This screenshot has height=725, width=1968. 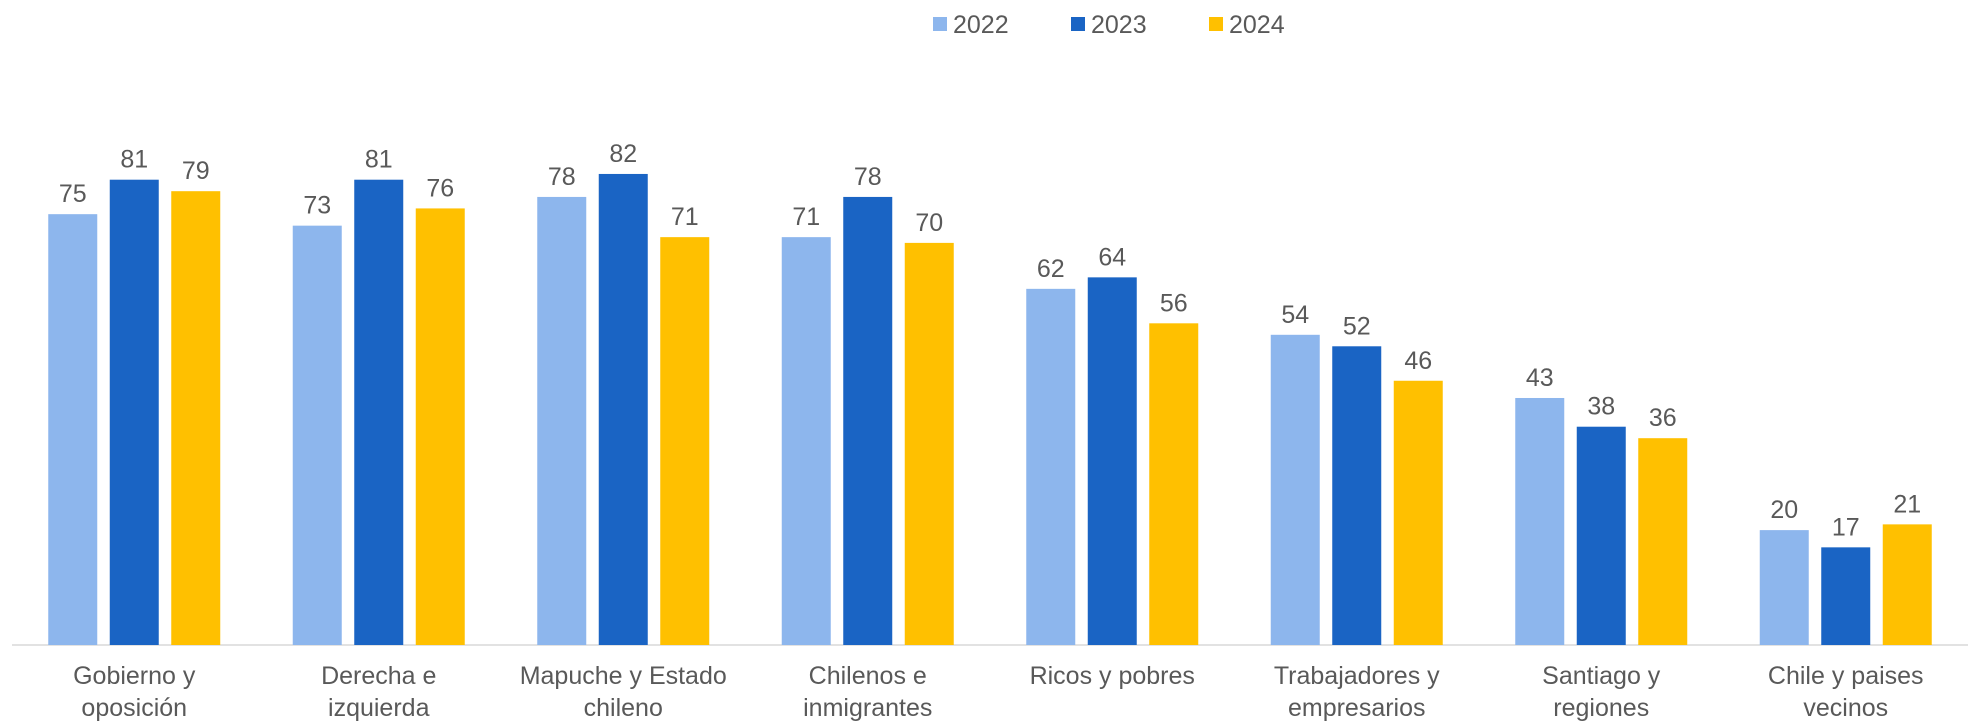 I want to click on value-label: 73, so click(x=317, y=206).